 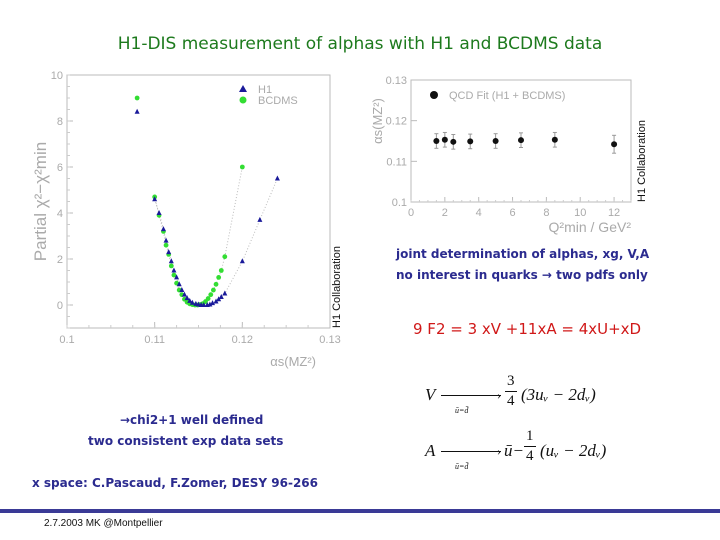 I want to click on legend-h1: H1, so click(x=265, y=90).